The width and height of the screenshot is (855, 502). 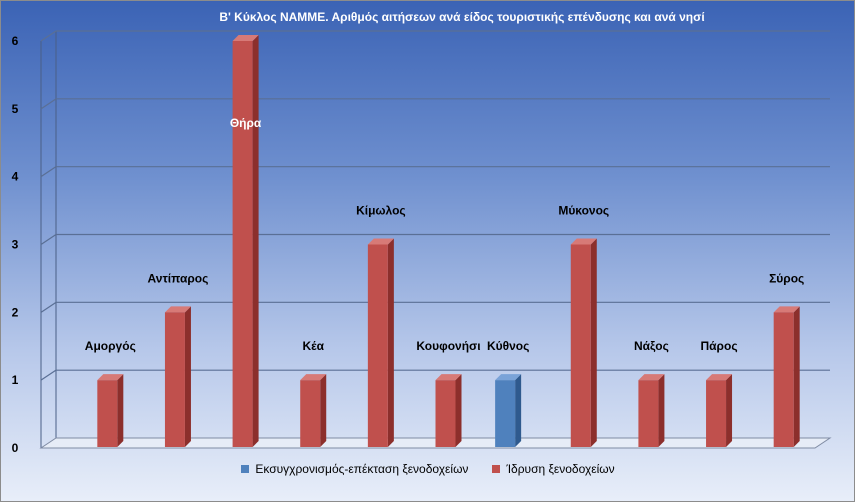 What do you see at coordinates (496, 469) in the screenshot?
I see `legend-swatch-founding` at bounding box center [496, 469].